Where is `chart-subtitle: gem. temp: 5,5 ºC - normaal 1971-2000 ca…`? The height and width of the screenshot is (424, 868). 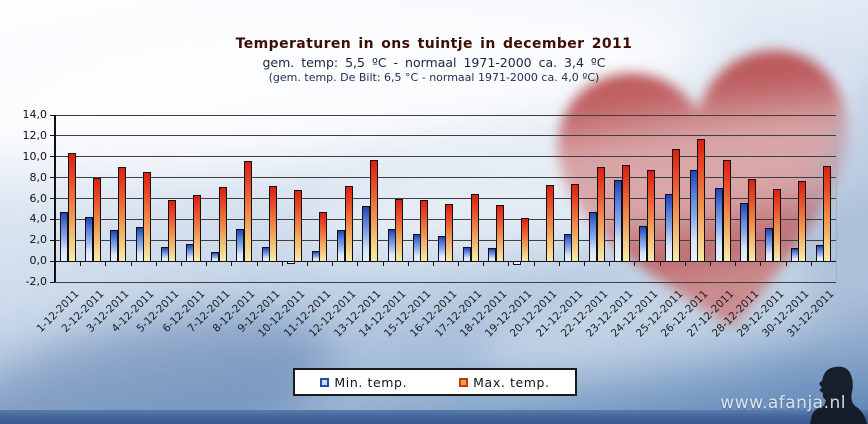 chart-subtitle: gem. temp: 5,5 ºC - normaal 1971-2000 ca… is located at coordinates (434, 62).